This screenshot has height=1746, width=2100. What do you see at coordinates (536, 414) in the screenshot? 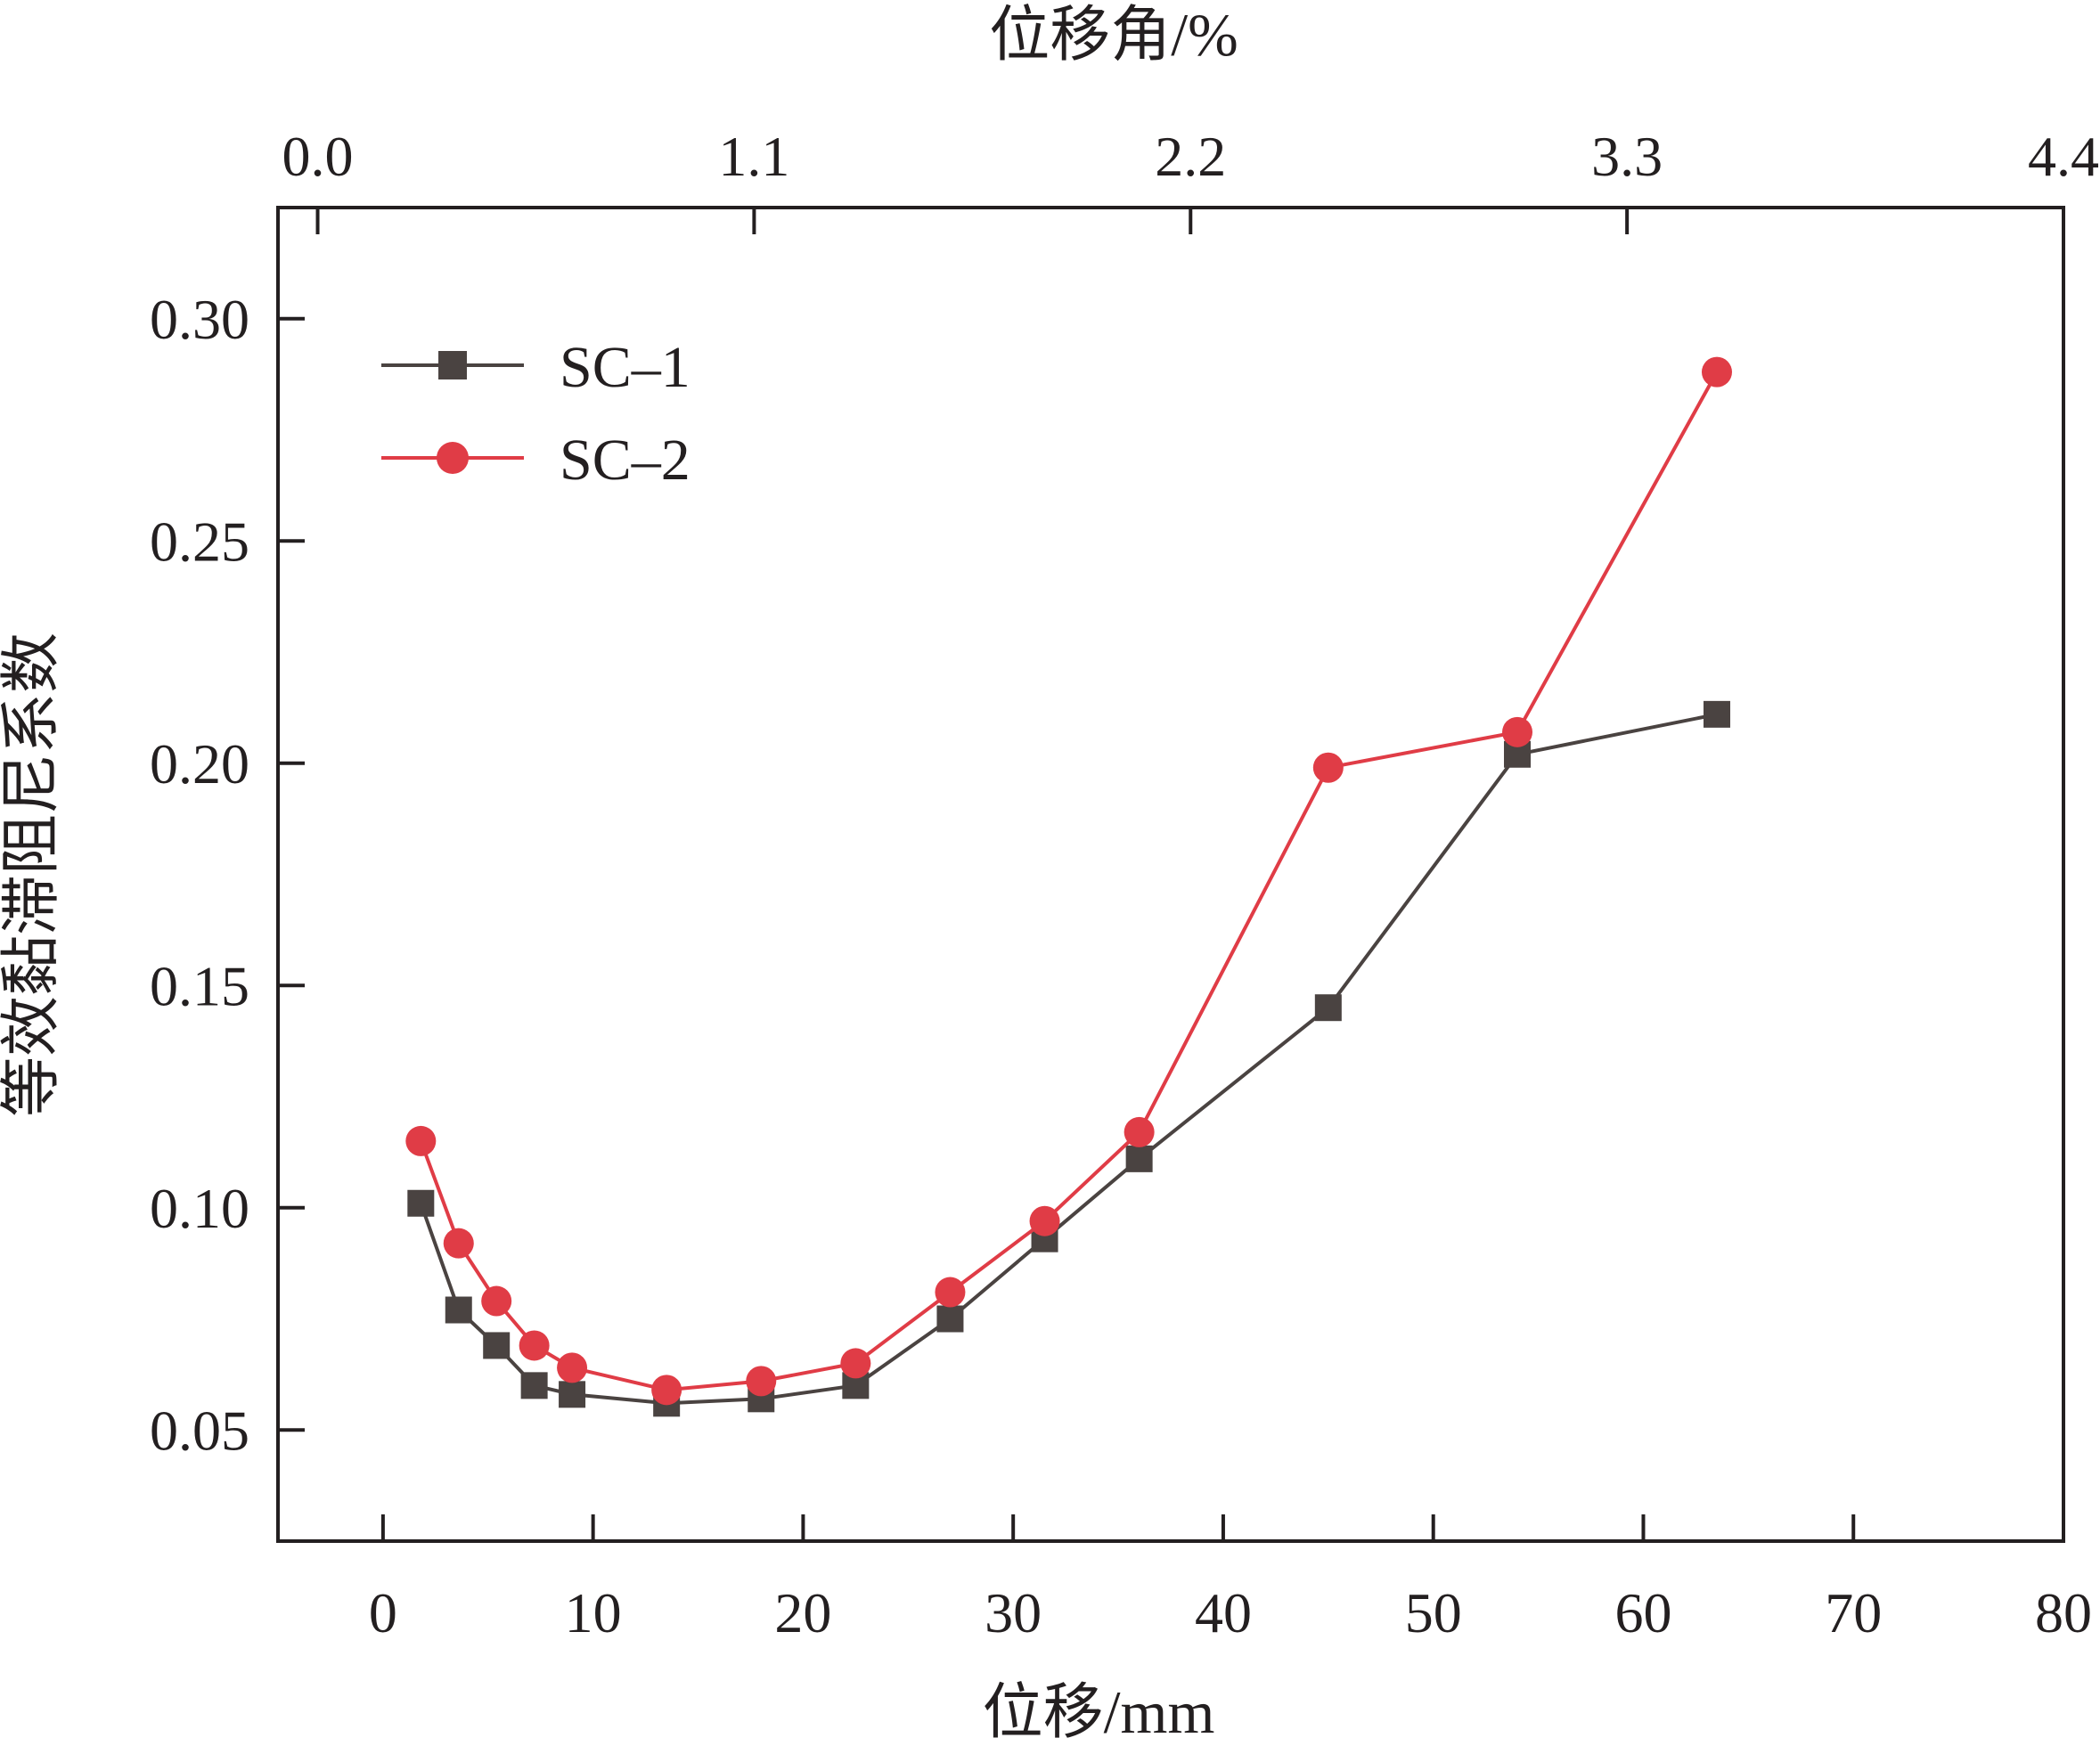
I see `legend: SC–1 SC–2` at bounding box center [536, 414].